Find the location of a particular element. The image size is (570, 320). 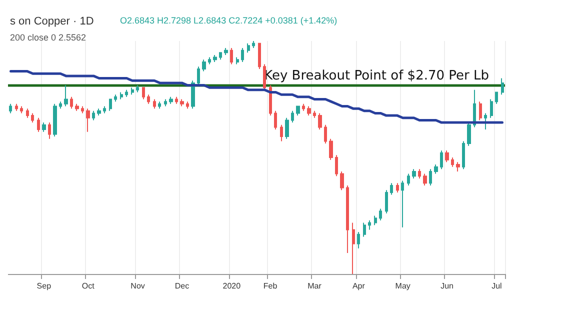

x-tick-label: Apr is located at coordinates (359, 286).